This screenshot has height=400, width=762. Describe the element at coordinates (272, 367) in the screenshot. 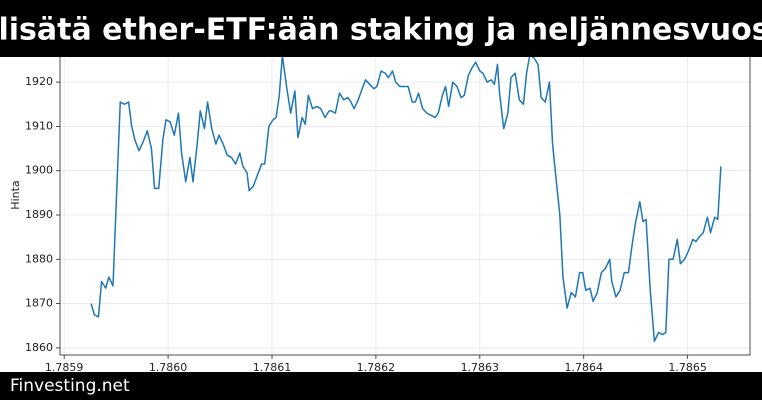

I see `x-tick-label: 1.7861` at that location.